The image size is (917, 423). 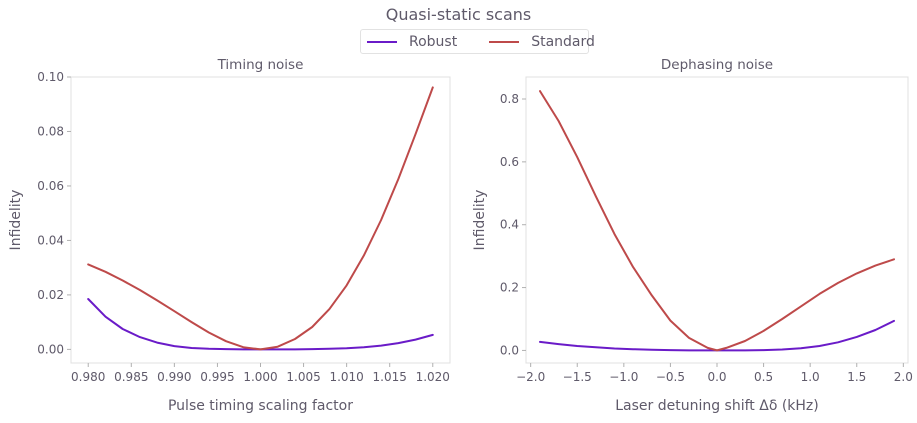 What do you see at coordinates (717, 406) in the screenshot?
I see `dephasing-x-axis-label: Laser detuning shift Δδ (kHz)` at bounding box center [717, 406].